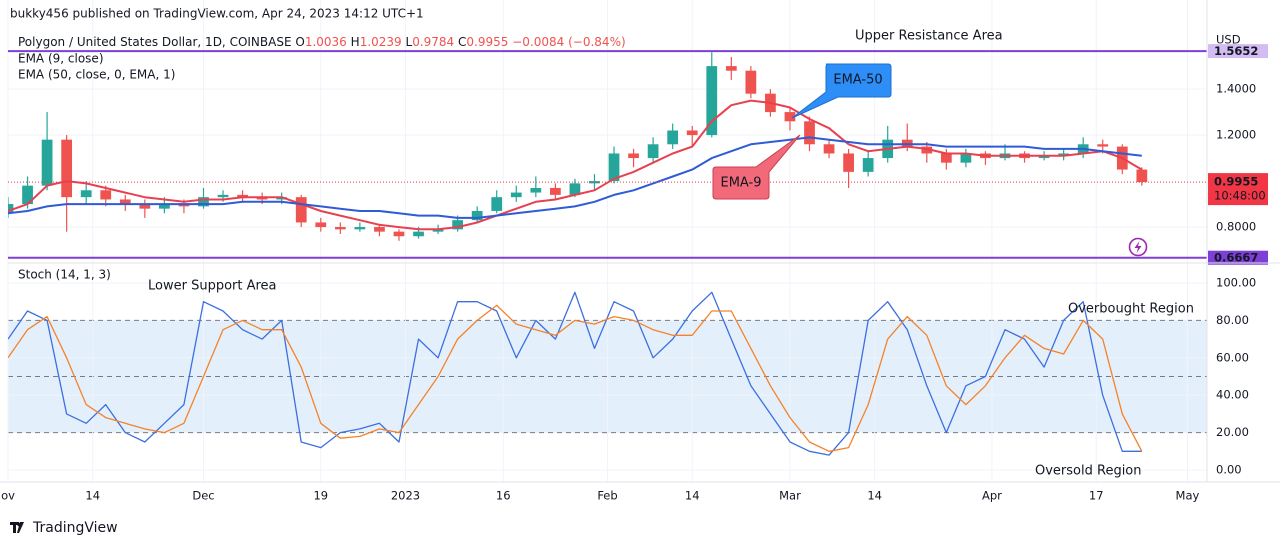 The width and height of the screenshot is (1280, 546). I want to click on indicator-title: Stoch (14, 1, 3), so click(64, 275).